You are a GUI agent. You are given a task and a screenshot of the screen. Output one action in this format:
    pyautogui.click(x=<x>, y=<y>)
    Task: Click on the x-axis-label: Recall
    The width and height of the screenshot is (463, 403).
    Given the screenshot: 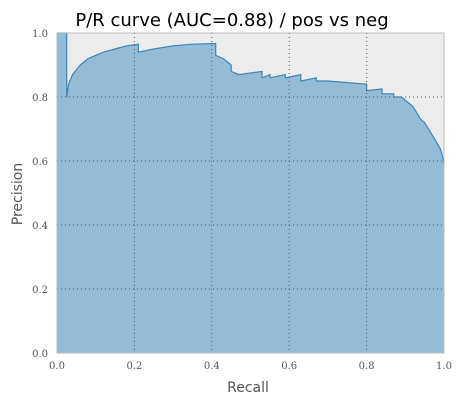 What is the action you would take?
    pyautogui.click(x=248, y=388)
    